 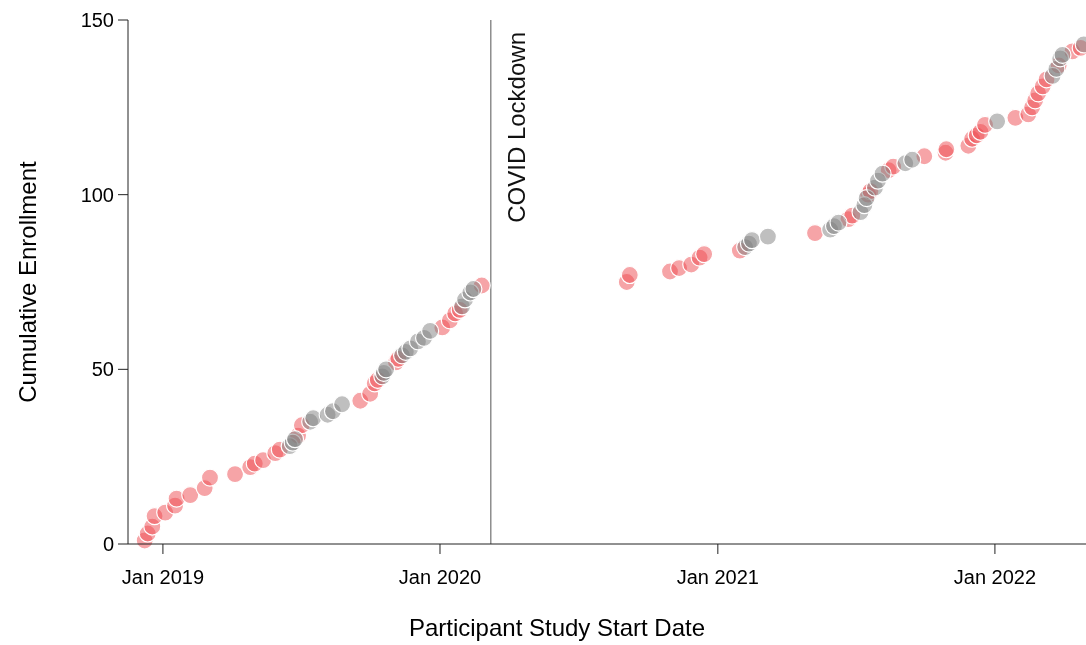 What do you see at coordinates (97, 20) in the screenshot?
I see `y-tick-label: 150` at bounding box center [97, 20].